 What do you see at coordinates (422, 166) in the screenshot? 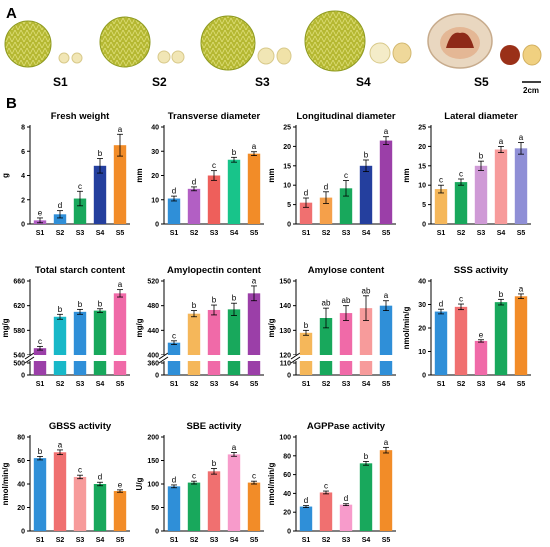
I see `y-tick-label: 15` at bounding box center [422, 166].